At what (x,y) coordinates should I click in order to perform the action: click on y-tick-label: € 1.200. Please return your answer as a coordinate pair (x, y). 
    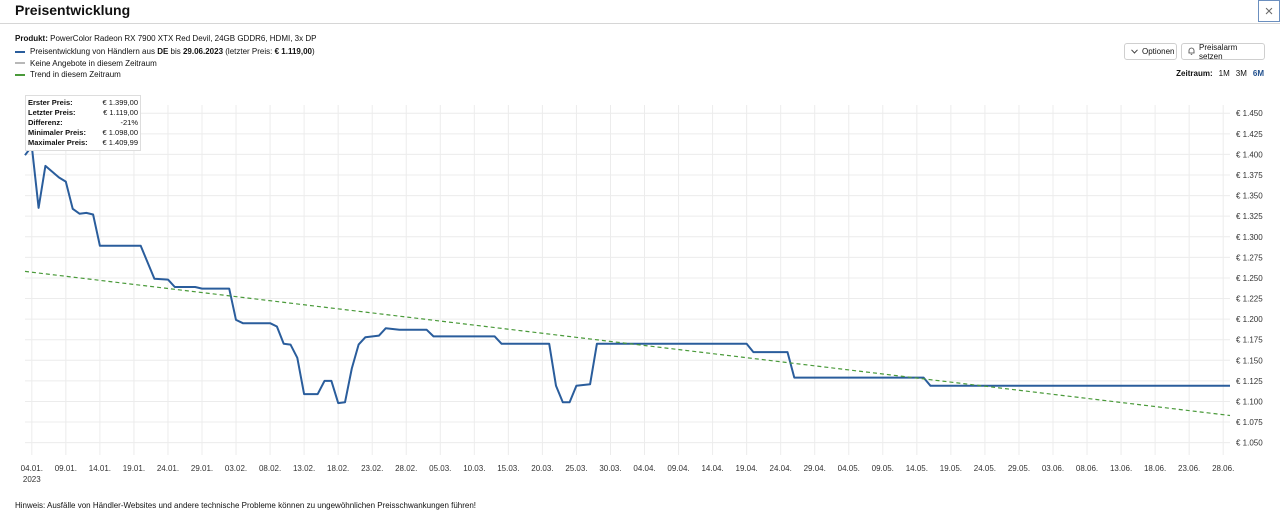
    Looking at the image, I should click on (1249, 319).